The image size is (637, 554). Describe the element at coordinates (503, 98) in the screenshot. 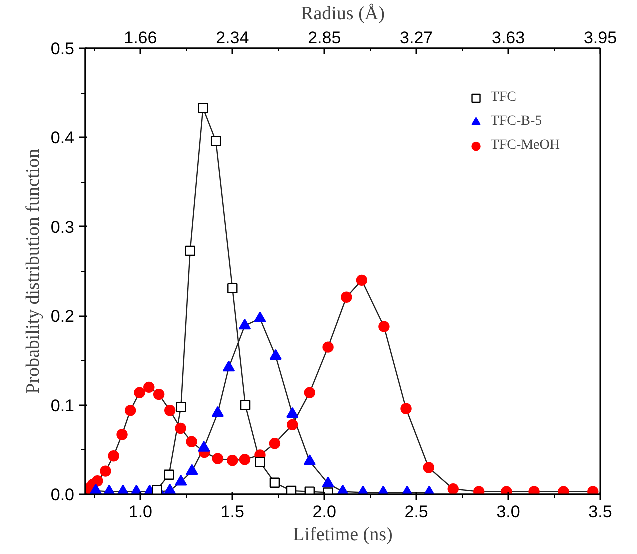

I see `legend-label: TFC` at that location.